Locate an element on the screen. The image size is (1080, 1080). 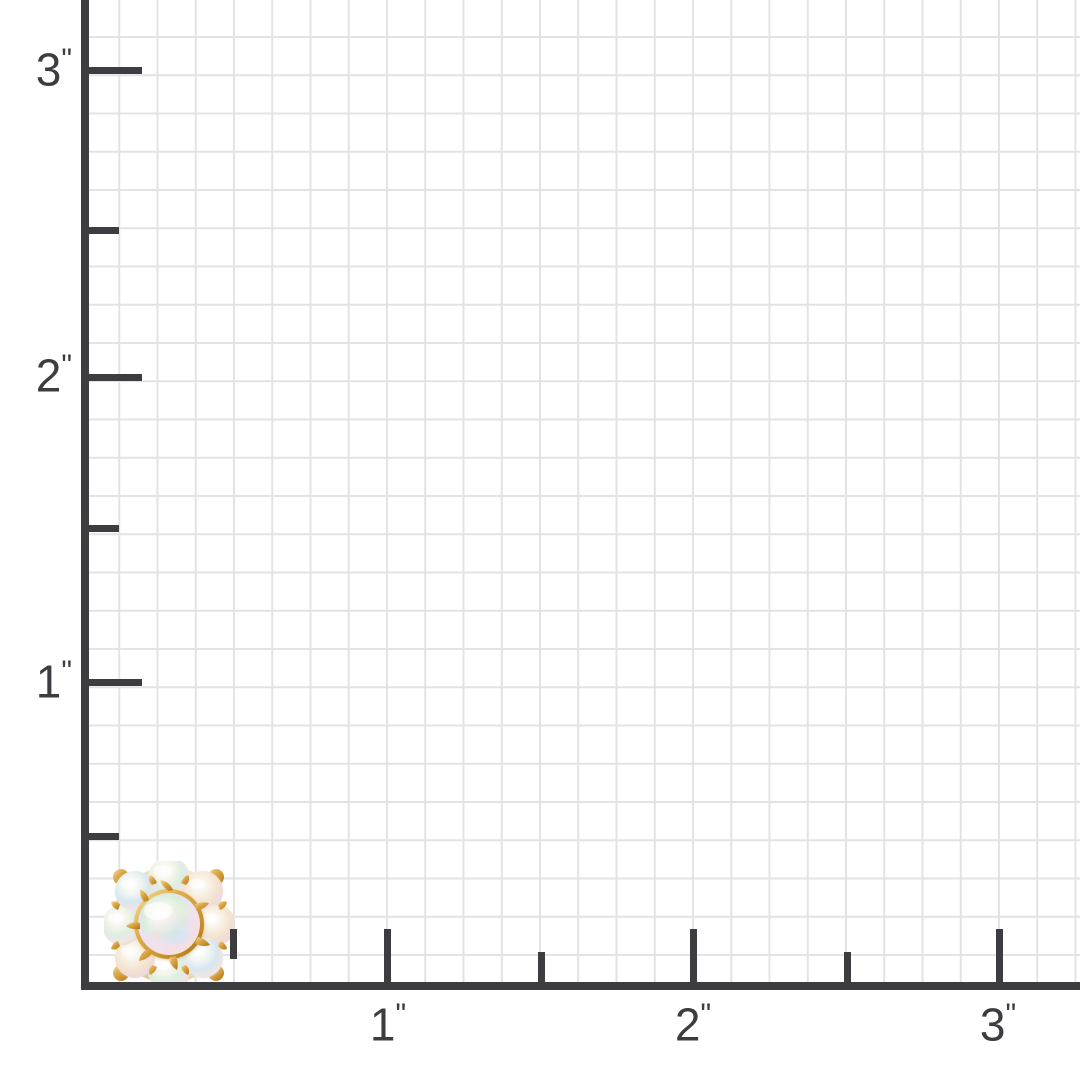
x-axis-label-1-value: 1 is located at coordinates (382, 1024).